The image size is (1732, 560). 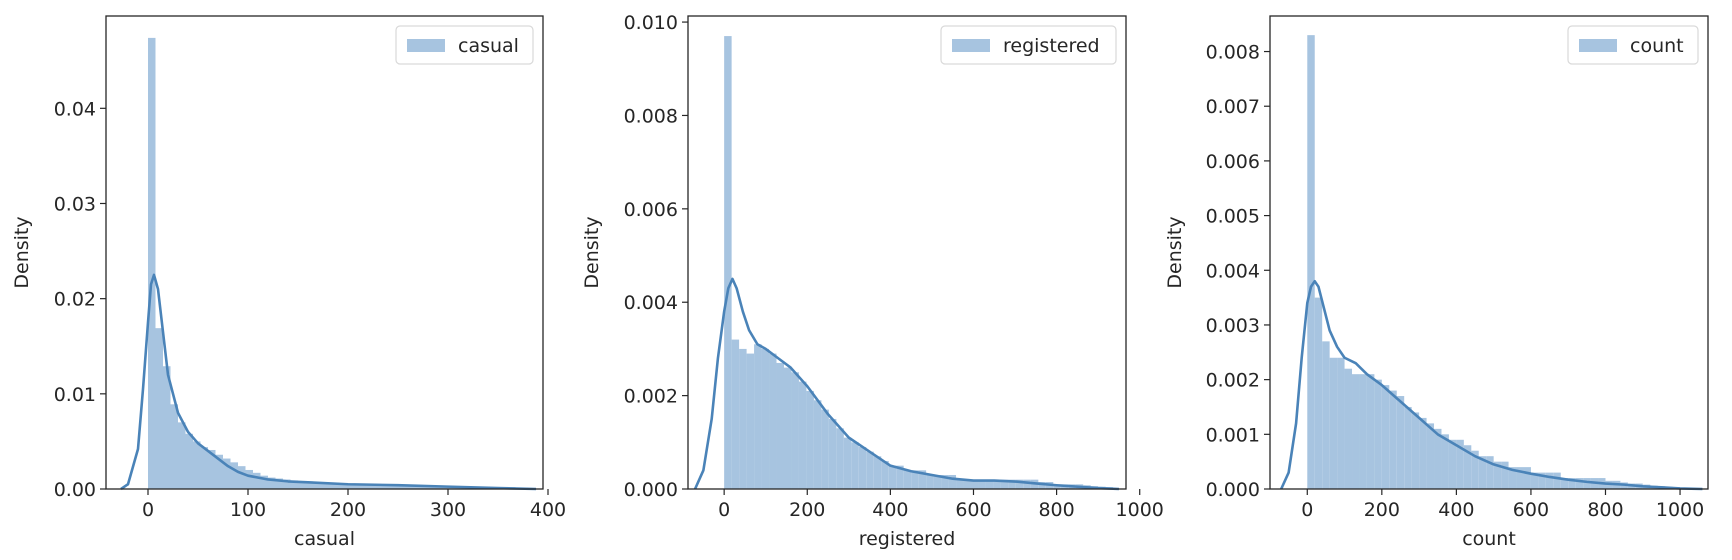 What do you see at coordinates (1657, 46) in the screenshot?
I see `legend-label: count` at bounding box center [1657, 46].